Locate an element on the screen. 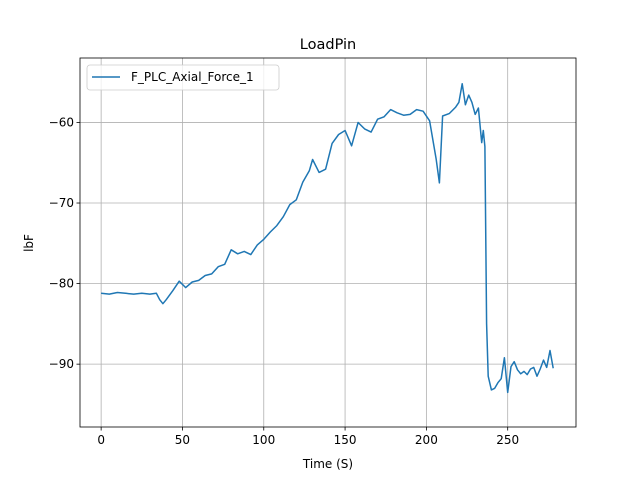 The width and height of the screenshot is (640, 480). y-tick-label: −60 is located at coordinates (61, 122).